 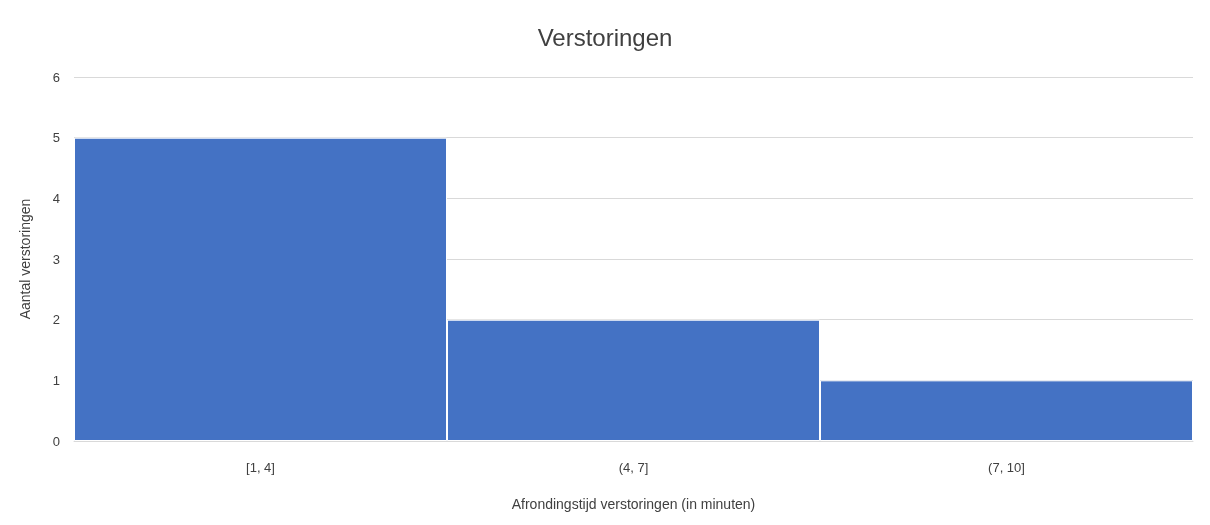 What do you see at coordinates (633, 504) in the screenshot?
I see `x-axis-title: Afrondingstijd verstoringen (in minuten)` at bounding box center [633, 504].